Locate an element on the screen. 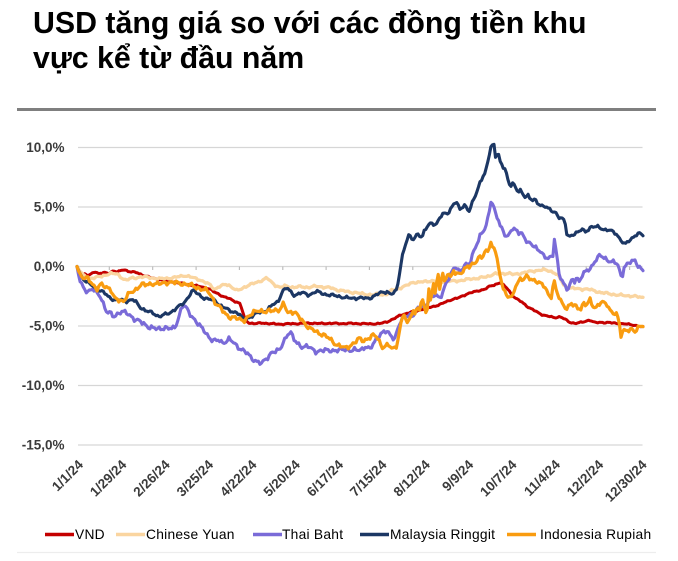 This screenshot has width=678, height=561. svg-text: 10/7/24 is located at coordinates (498, 478).